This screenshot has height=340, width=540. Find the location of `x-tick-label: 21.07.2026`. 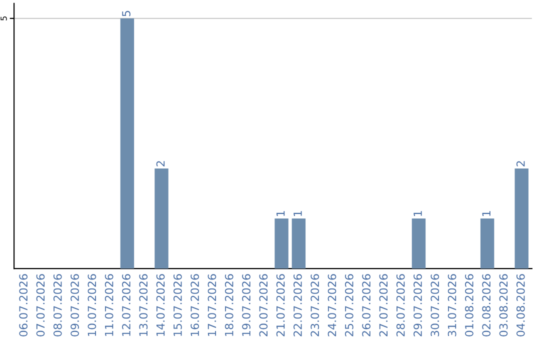

x-tick-label: 21.07.2026 is located at coordinates (280, 305).